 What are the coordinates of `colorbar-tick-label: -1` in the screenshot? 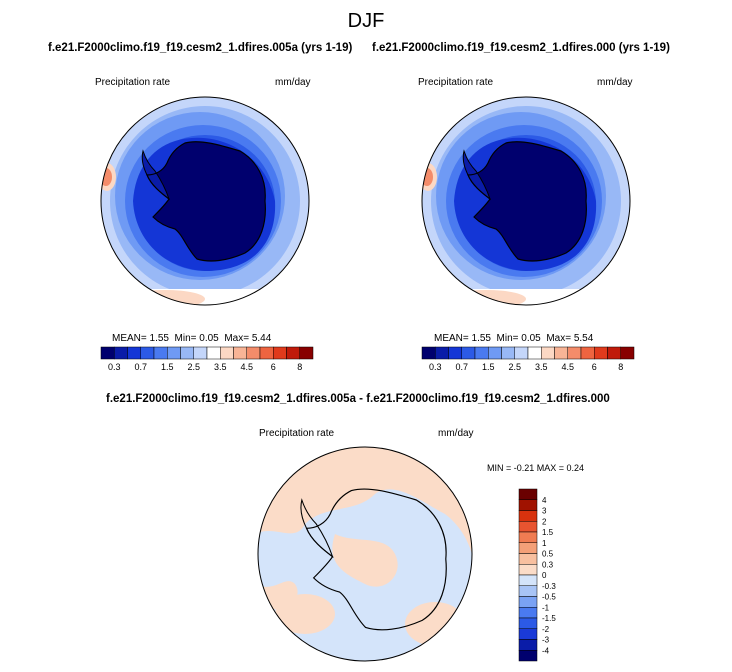 It's located at (546, 607).